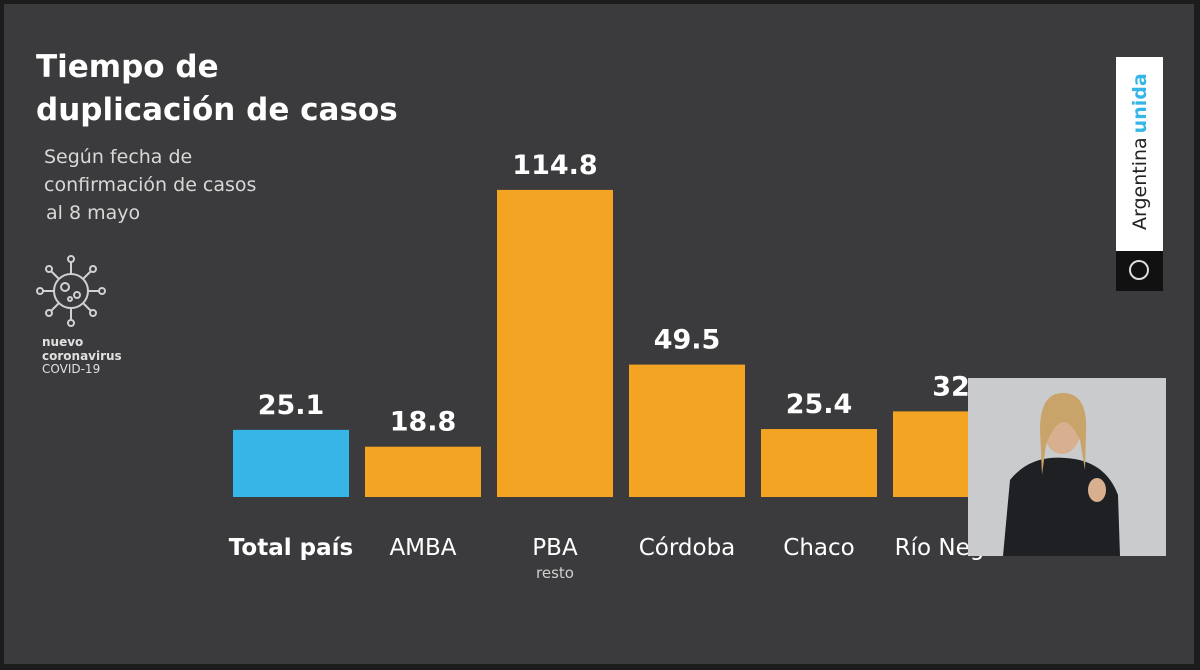 The width and height of the screenshot is (1200, 670). What do you see at coordinates (1140, 183) in the screenshot?
I see `brand-word: Argentina` at bounding box center [1140, 183].